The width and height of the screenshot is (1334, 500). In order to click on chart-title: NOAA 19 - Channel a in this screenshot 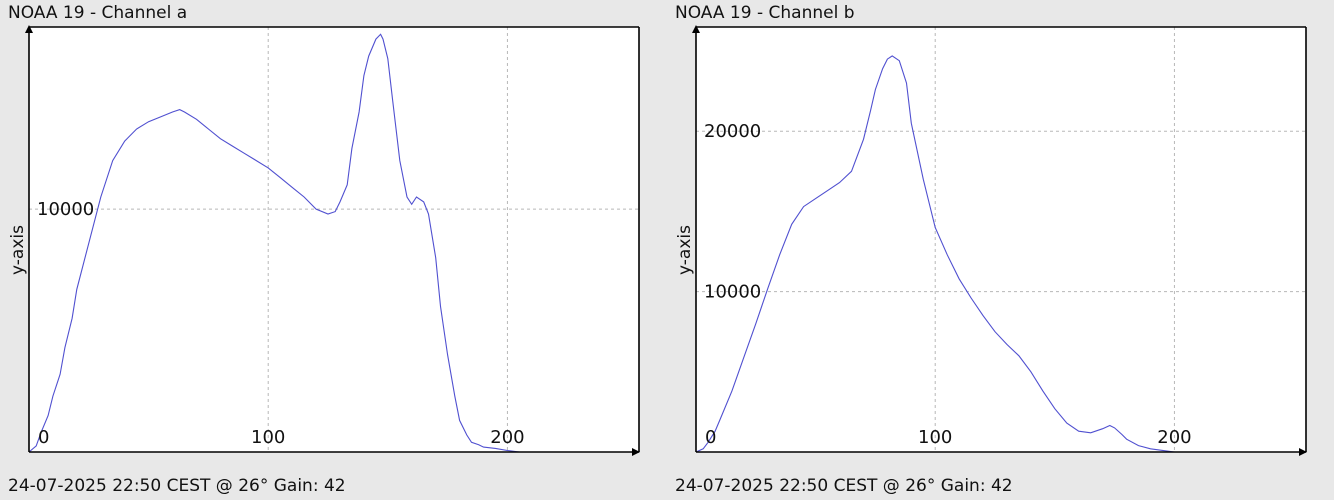, I will do `click(98, 13)`.